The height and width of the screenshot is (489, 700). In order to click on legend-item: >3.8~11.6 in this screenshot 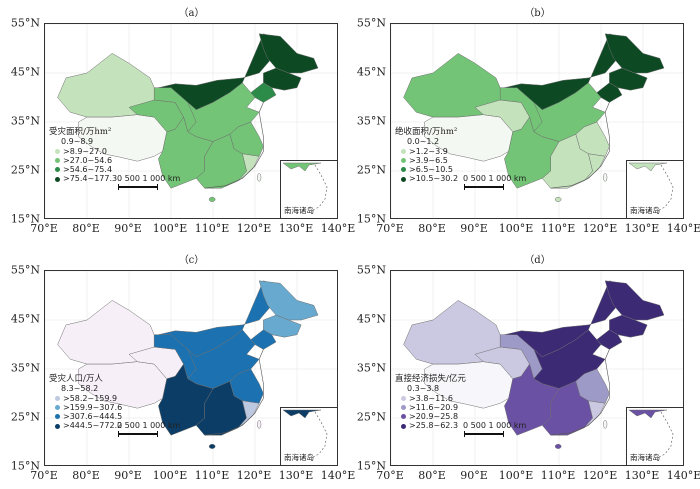, I will do `click(430, 398)`.